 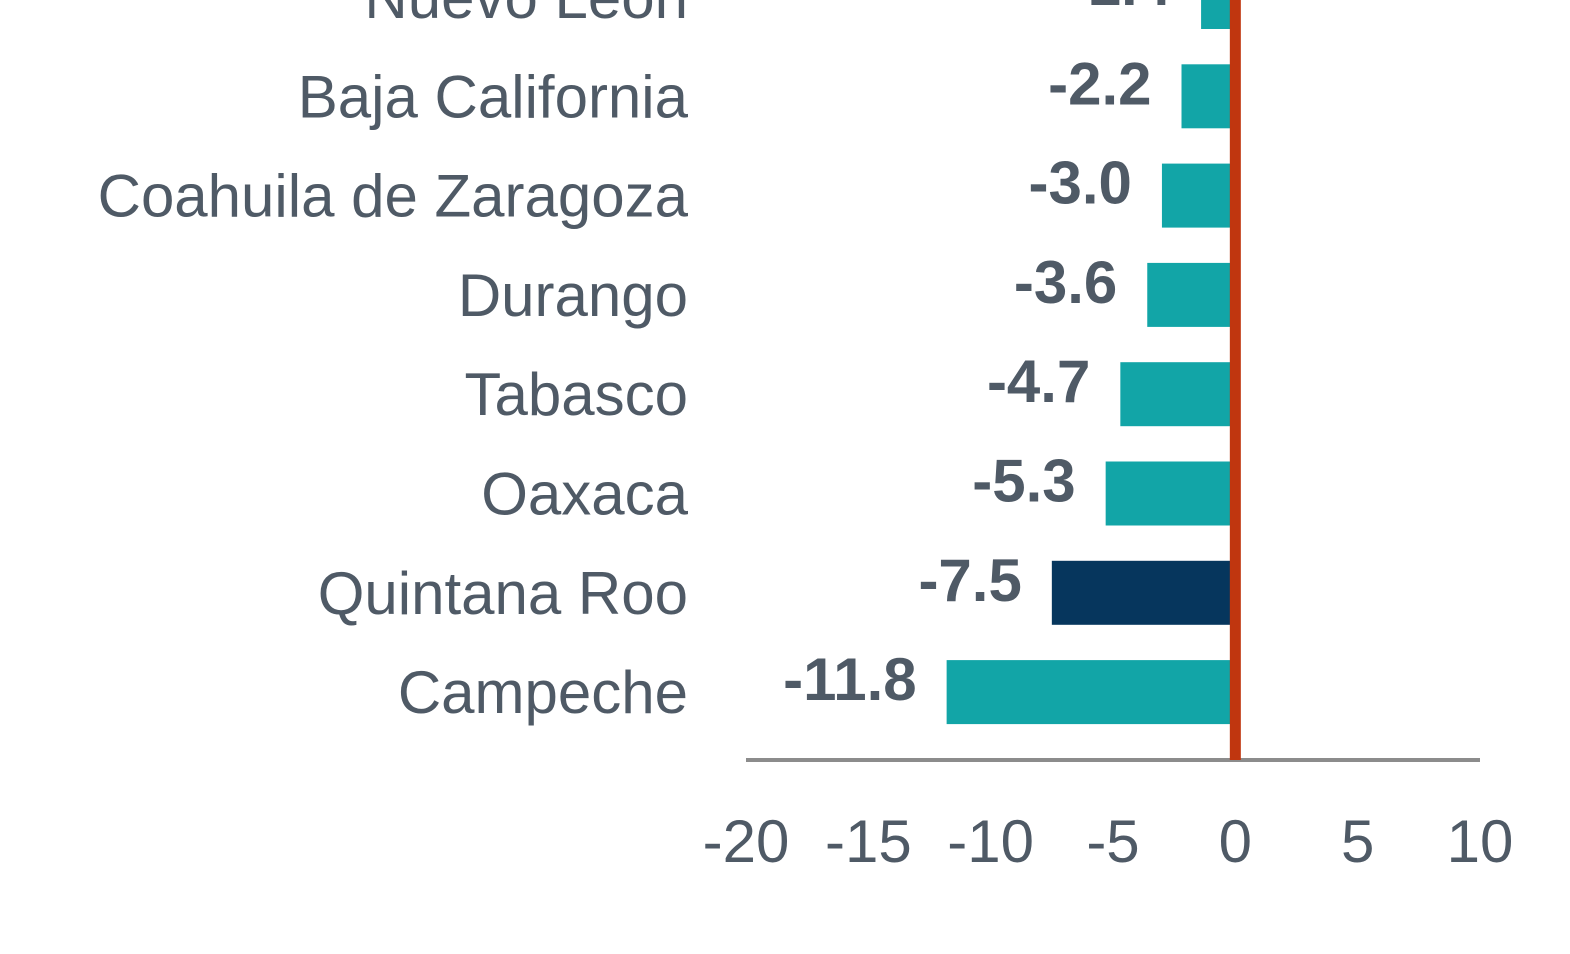 What do you see at coordinates (1357, 841) in the screenshot?
I see `x-tick-label: 5` at bounding box center [1357, 841].